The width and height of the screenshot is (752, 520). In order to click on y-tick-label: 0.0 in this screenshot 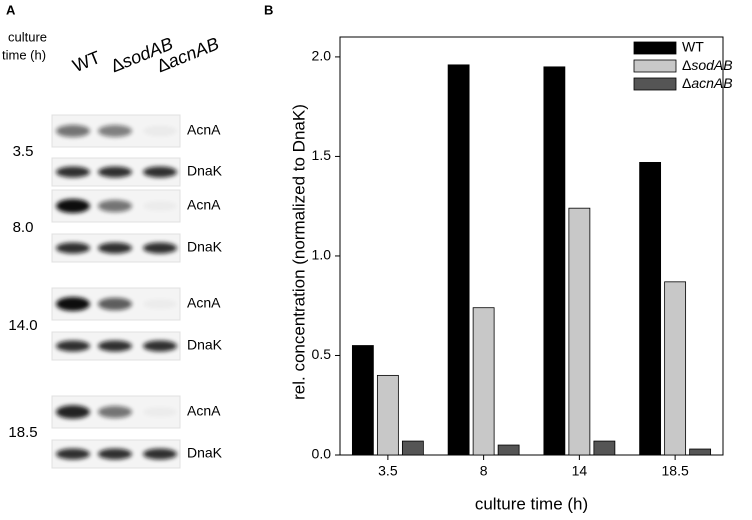, I will do `click(322, 454)`.